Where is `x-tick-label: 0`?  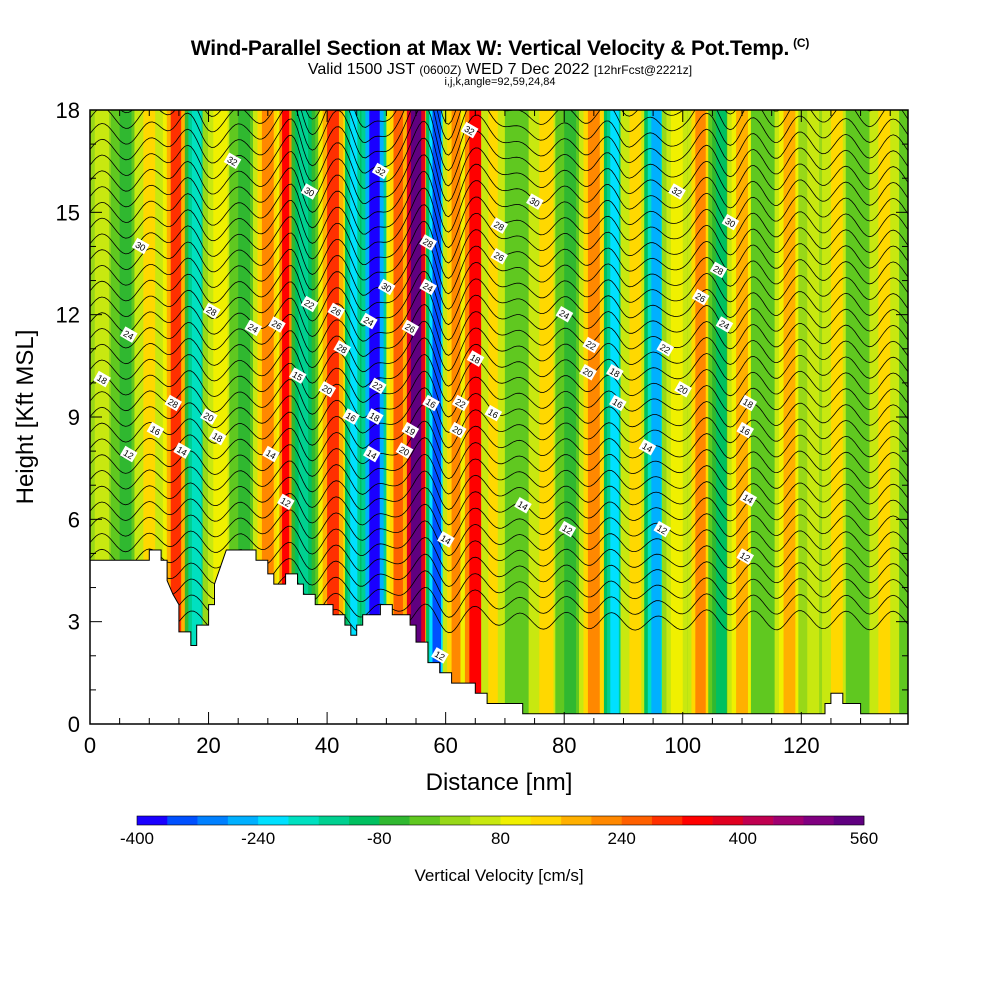
x-tick-label: 0 is located at coordinates (90, 745).